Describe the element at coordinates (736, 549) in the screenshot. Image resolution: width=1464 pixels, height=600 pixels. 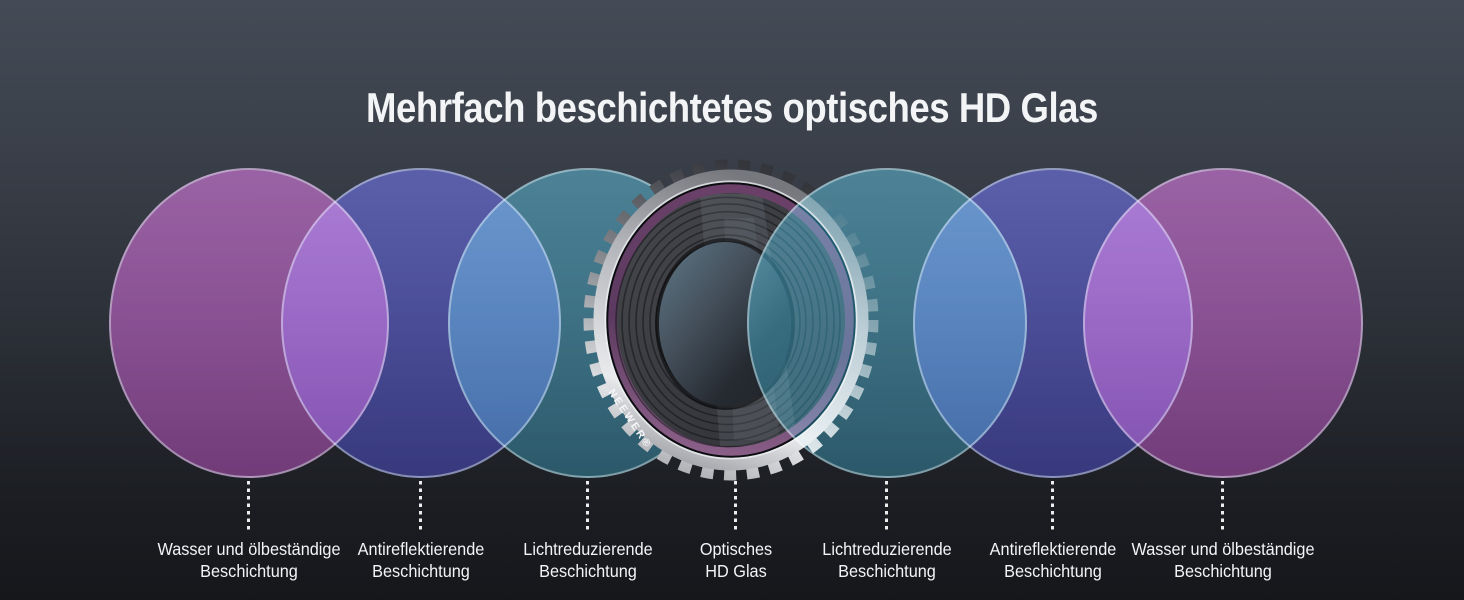
I see `coating-label-line: Optisches` at that location.